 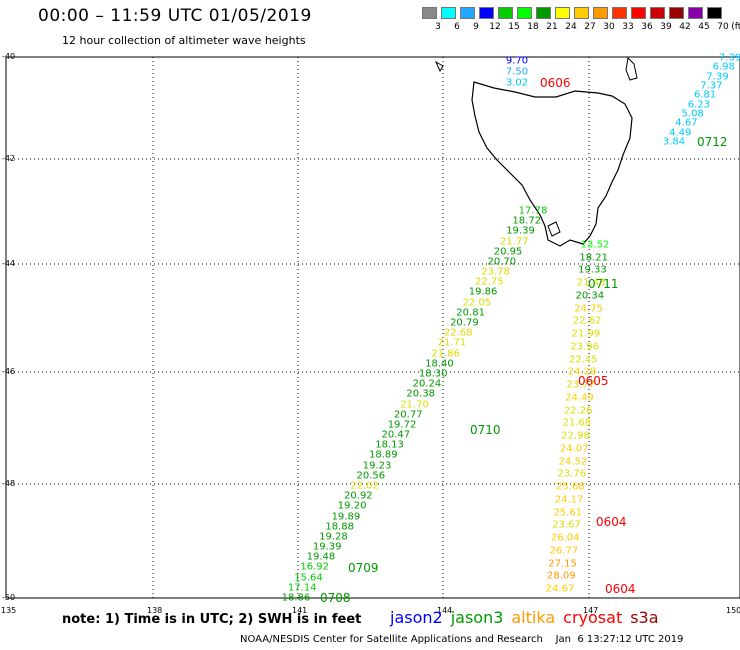 What do you see at coordinates (712, 142) in the screenshot?
I see `pass-time-label: 0712` at bounding box center [712, 142].